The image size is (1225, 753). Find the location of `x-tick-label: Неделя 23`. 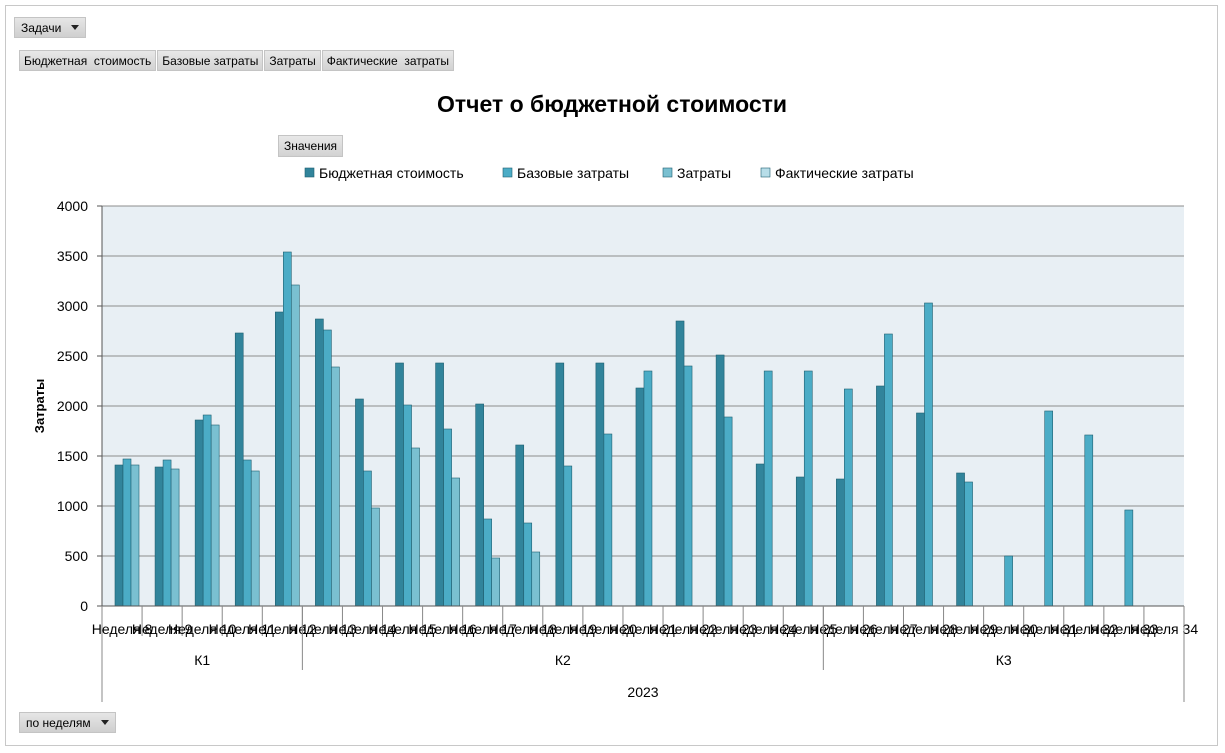

x-tick-label: Неделя 23 is located at coordinates (723, 629).